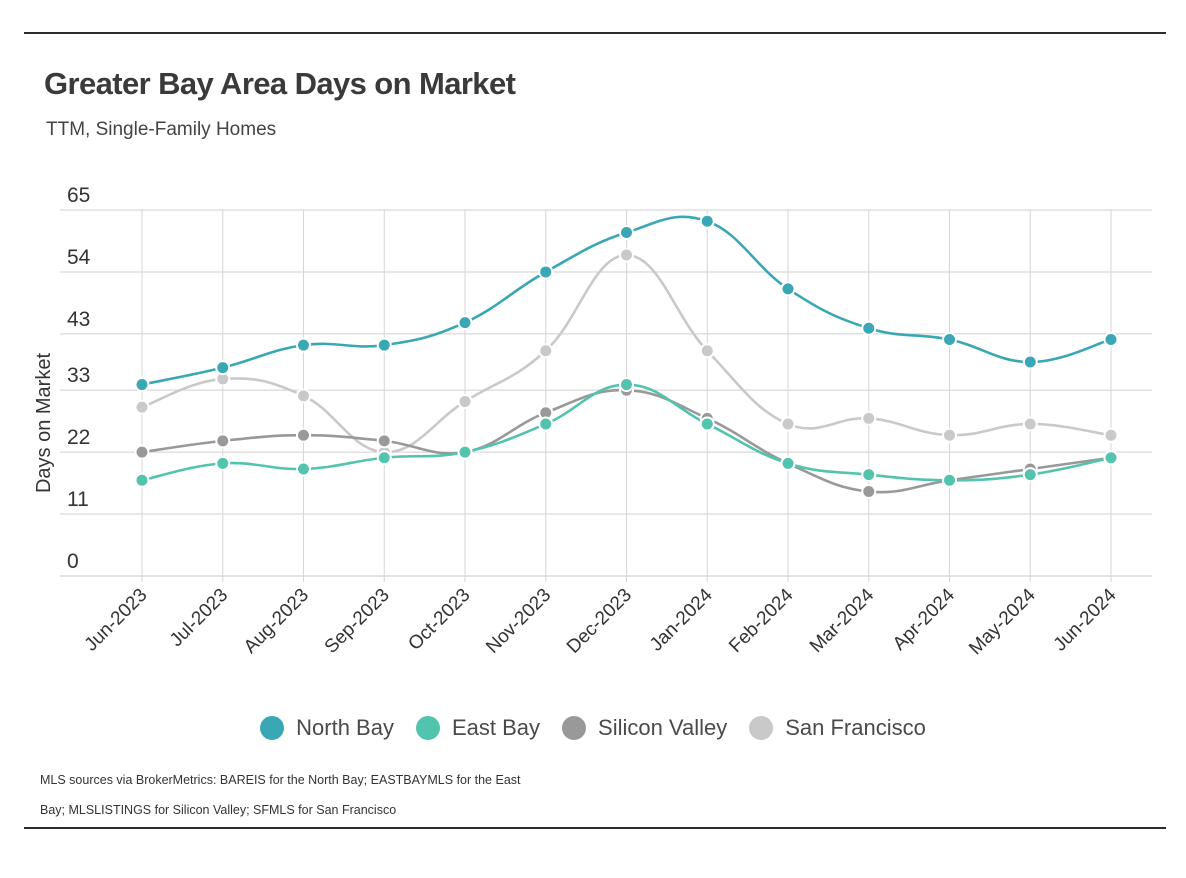 This screenshot has width=1186, height=878. I want to click on y-tick-label: 33, so click(78, 375).